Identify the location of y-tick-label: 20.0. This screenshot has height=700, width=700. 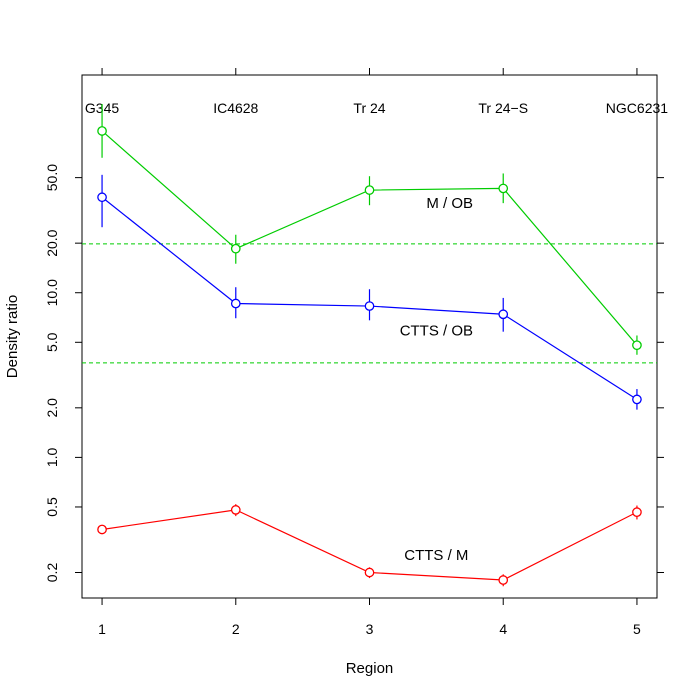
(52, 242).